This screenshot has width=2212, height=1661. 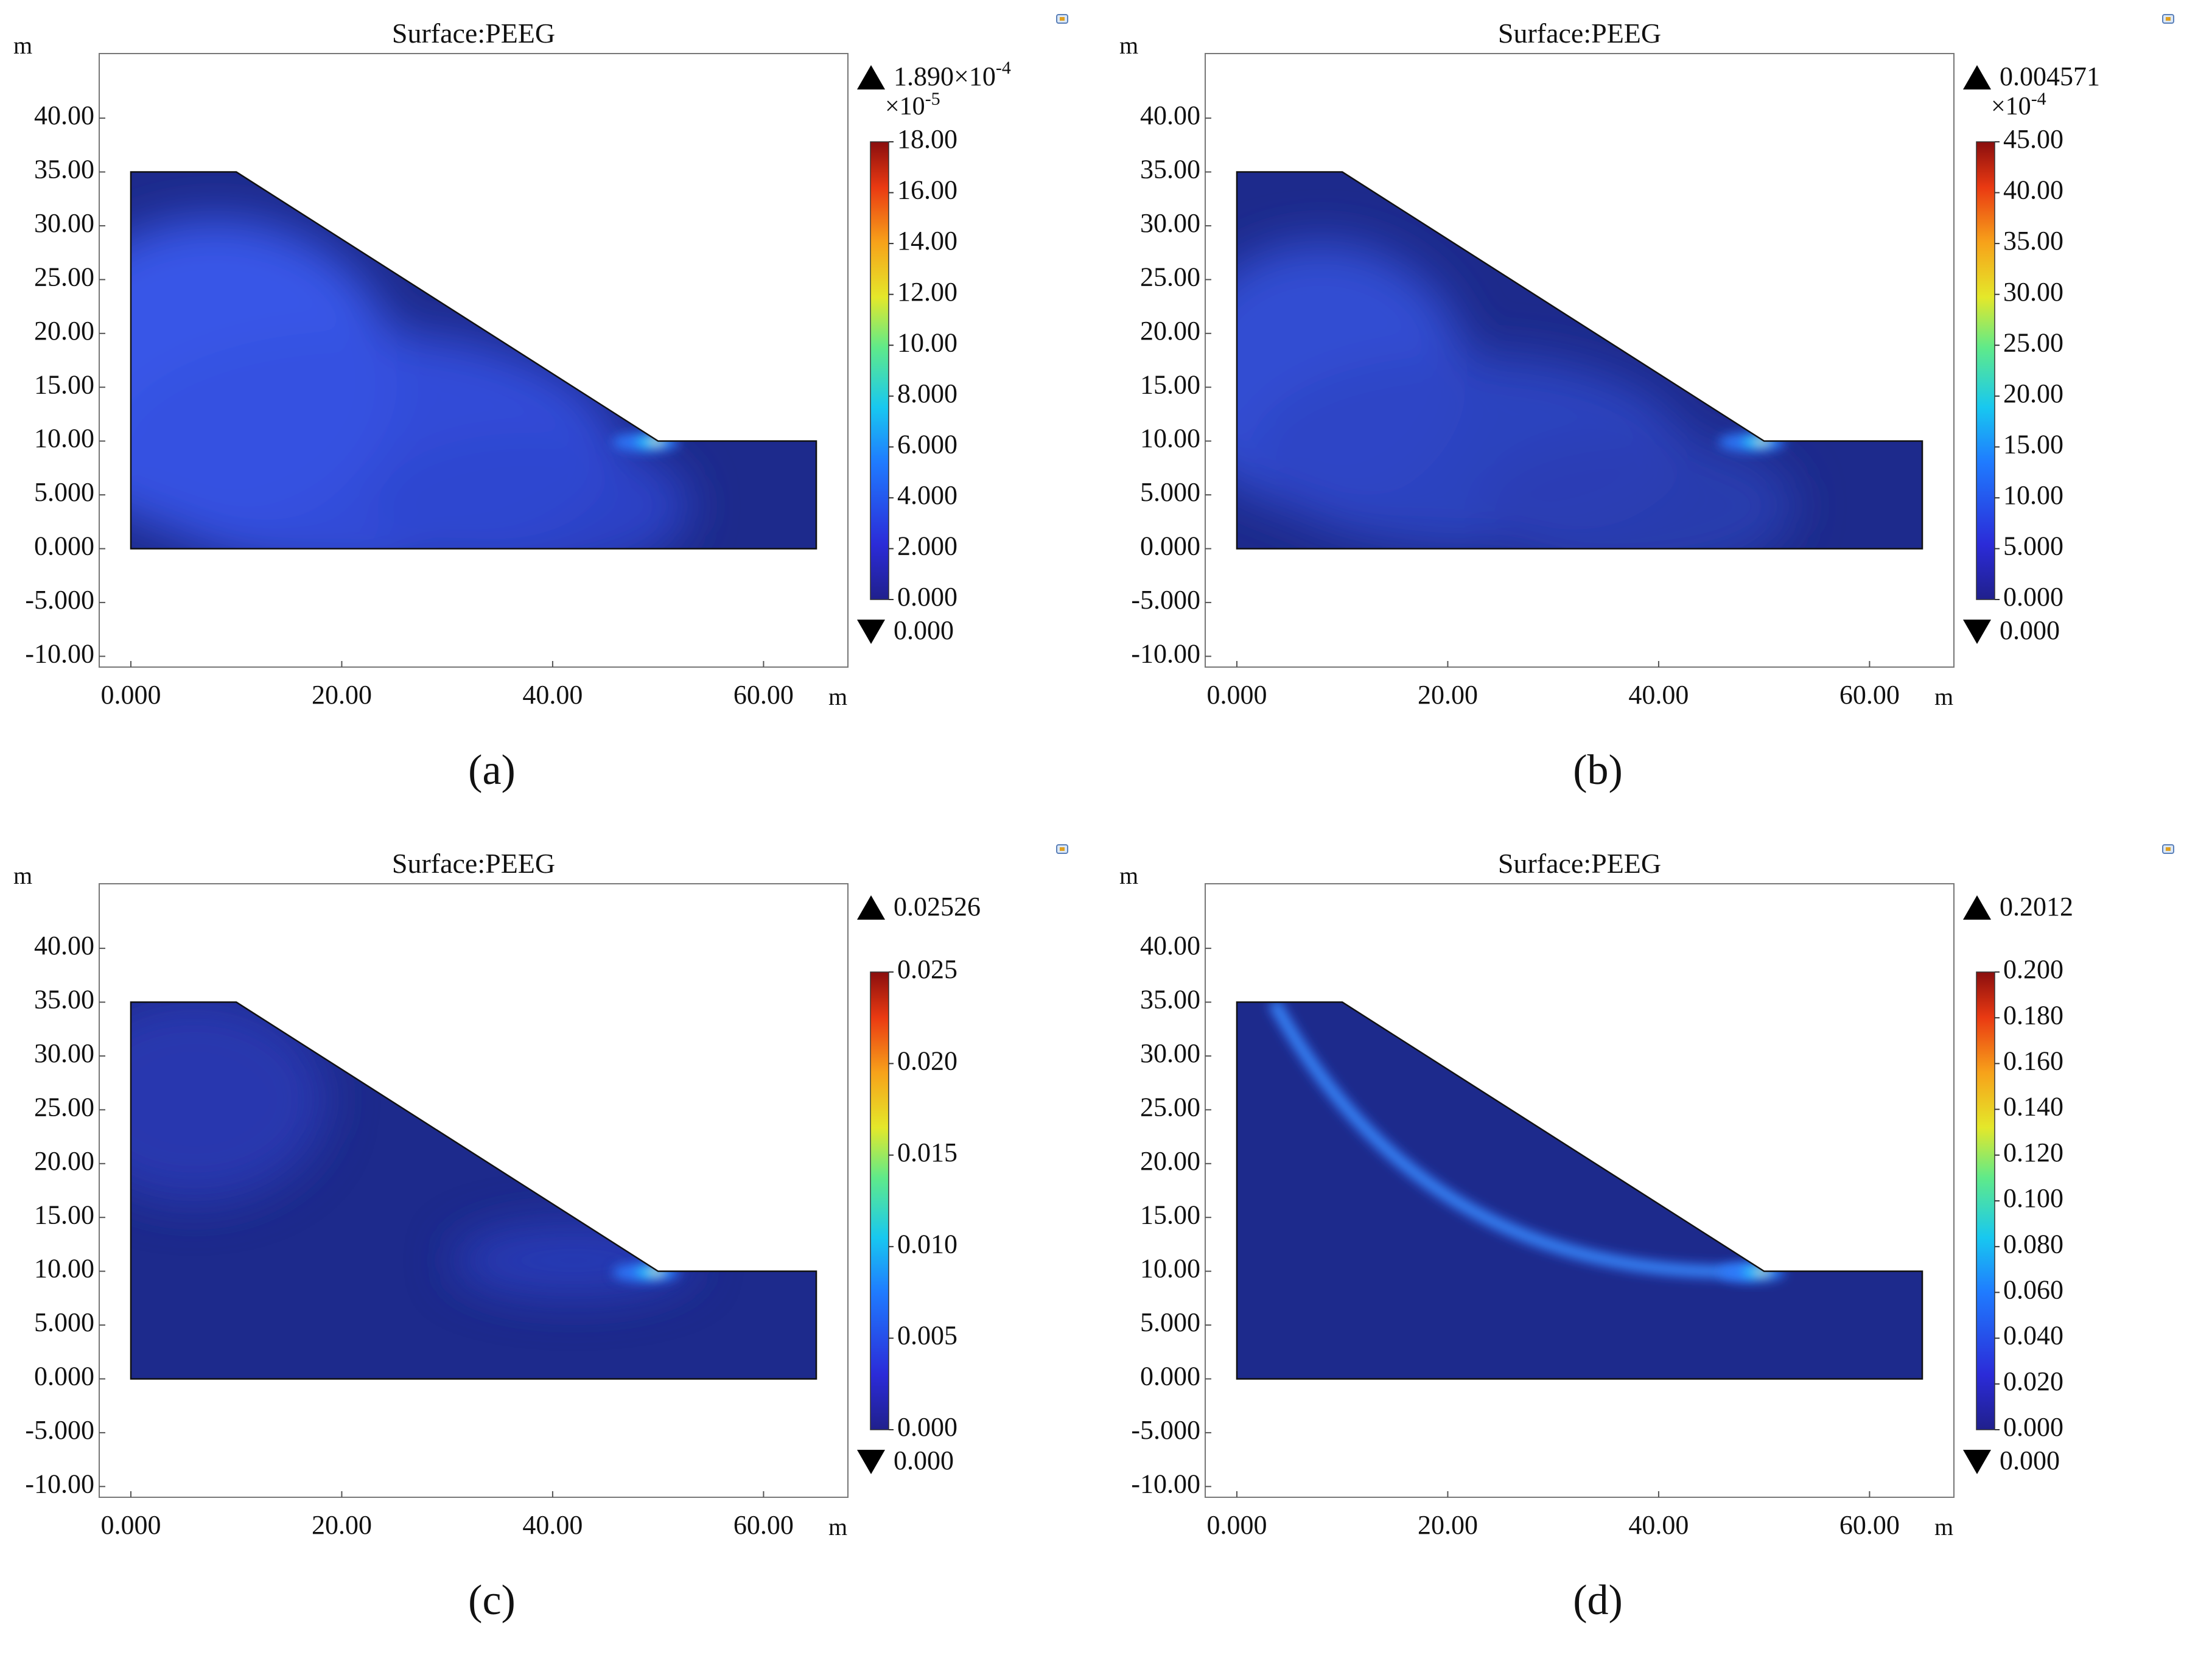 I want to click on colorbar-tick-label: 16.00, so click(x=927, y=190).